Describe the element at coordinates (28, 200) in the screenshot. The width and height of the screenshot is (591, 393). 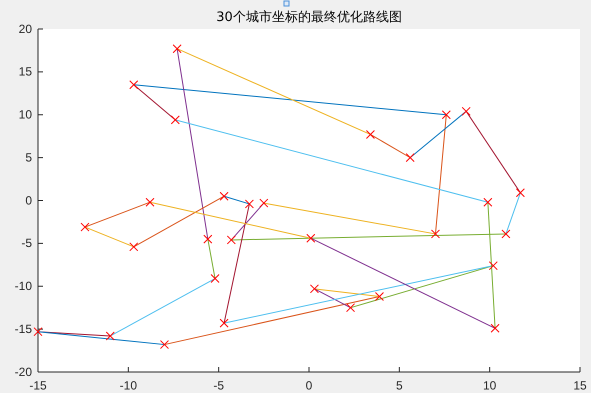
I see `y-tick-label: 0` at that location.